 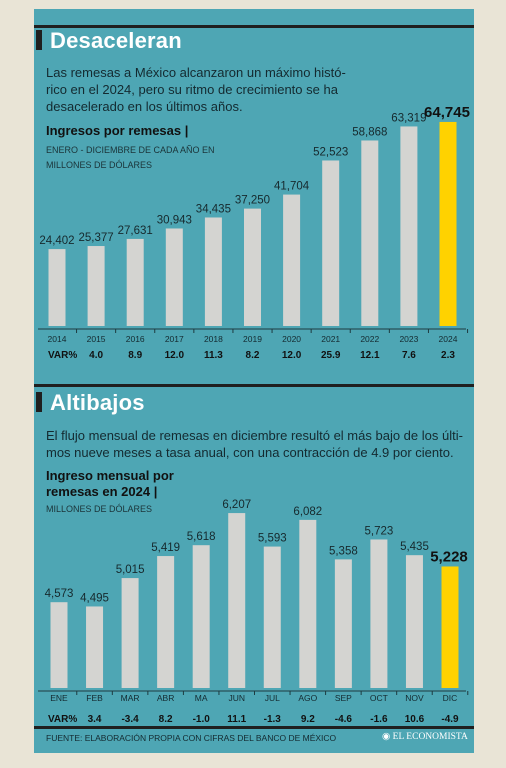 What do you see at coordinates (99, 509) in the screenshot?
I see `chart-2-note: MILLONES DE DÓLARES` at bounding box center [99, 509].